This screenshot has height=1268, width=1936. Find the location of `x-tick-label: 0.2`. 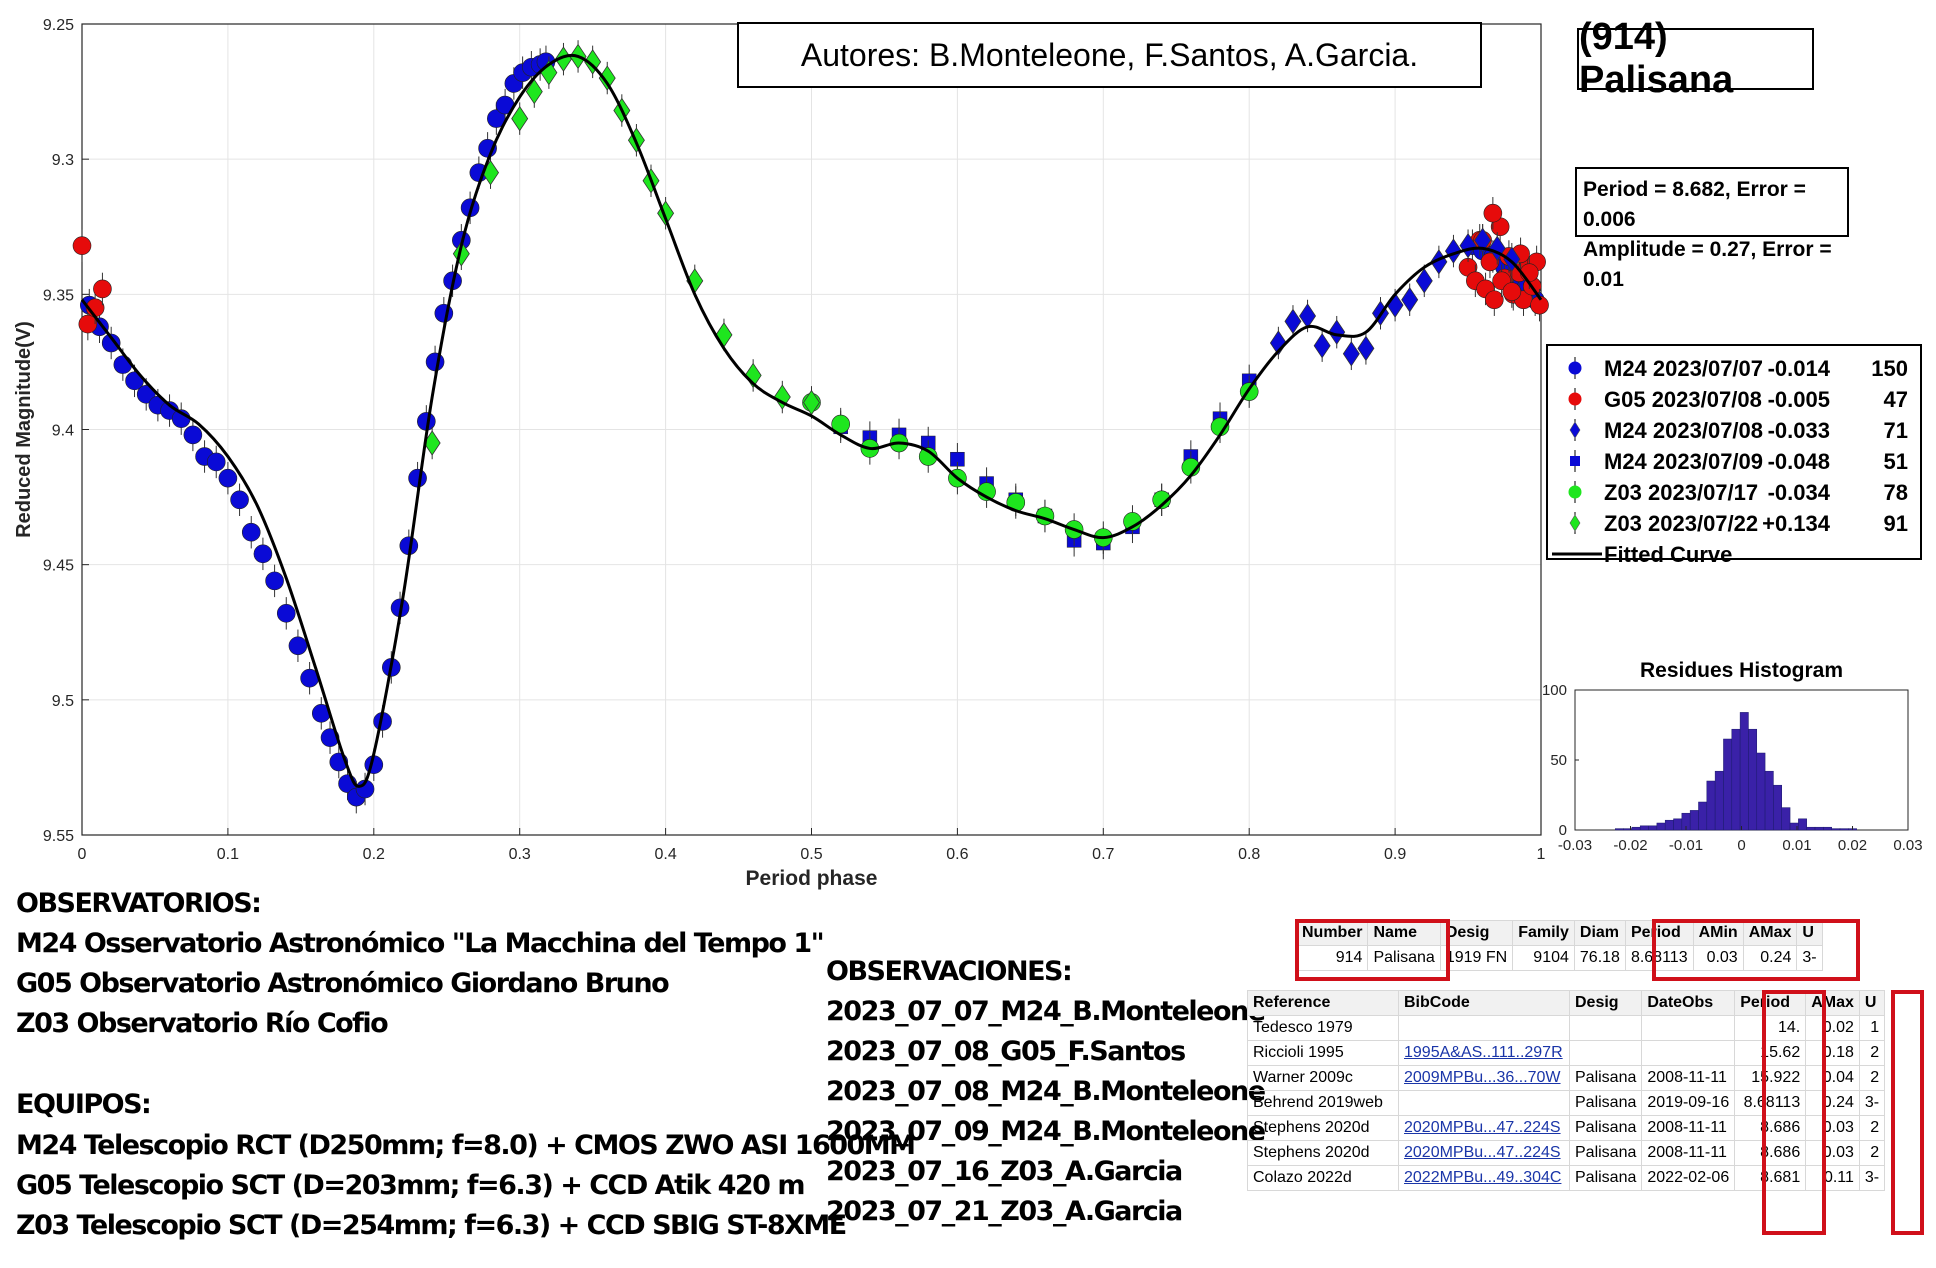

x-tick-label: 0.2 is located at coordinates (374, 854).